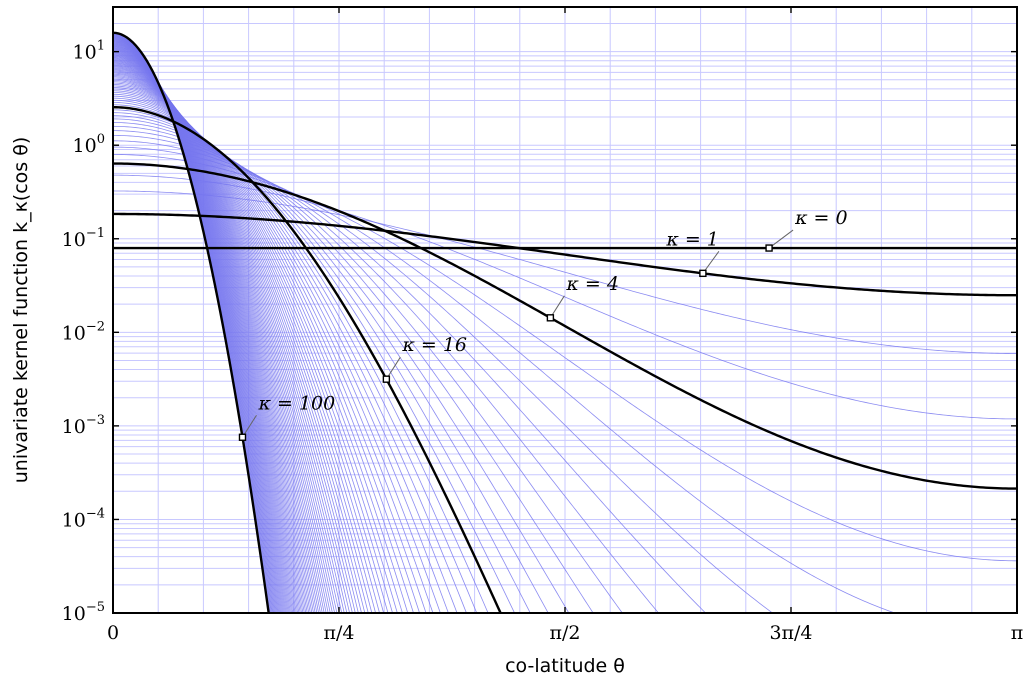 Image resolution: width=1030 pixels, height=683 pixels. I want to click on y-tick-label: 10⁻⁴, so click(83, 518).